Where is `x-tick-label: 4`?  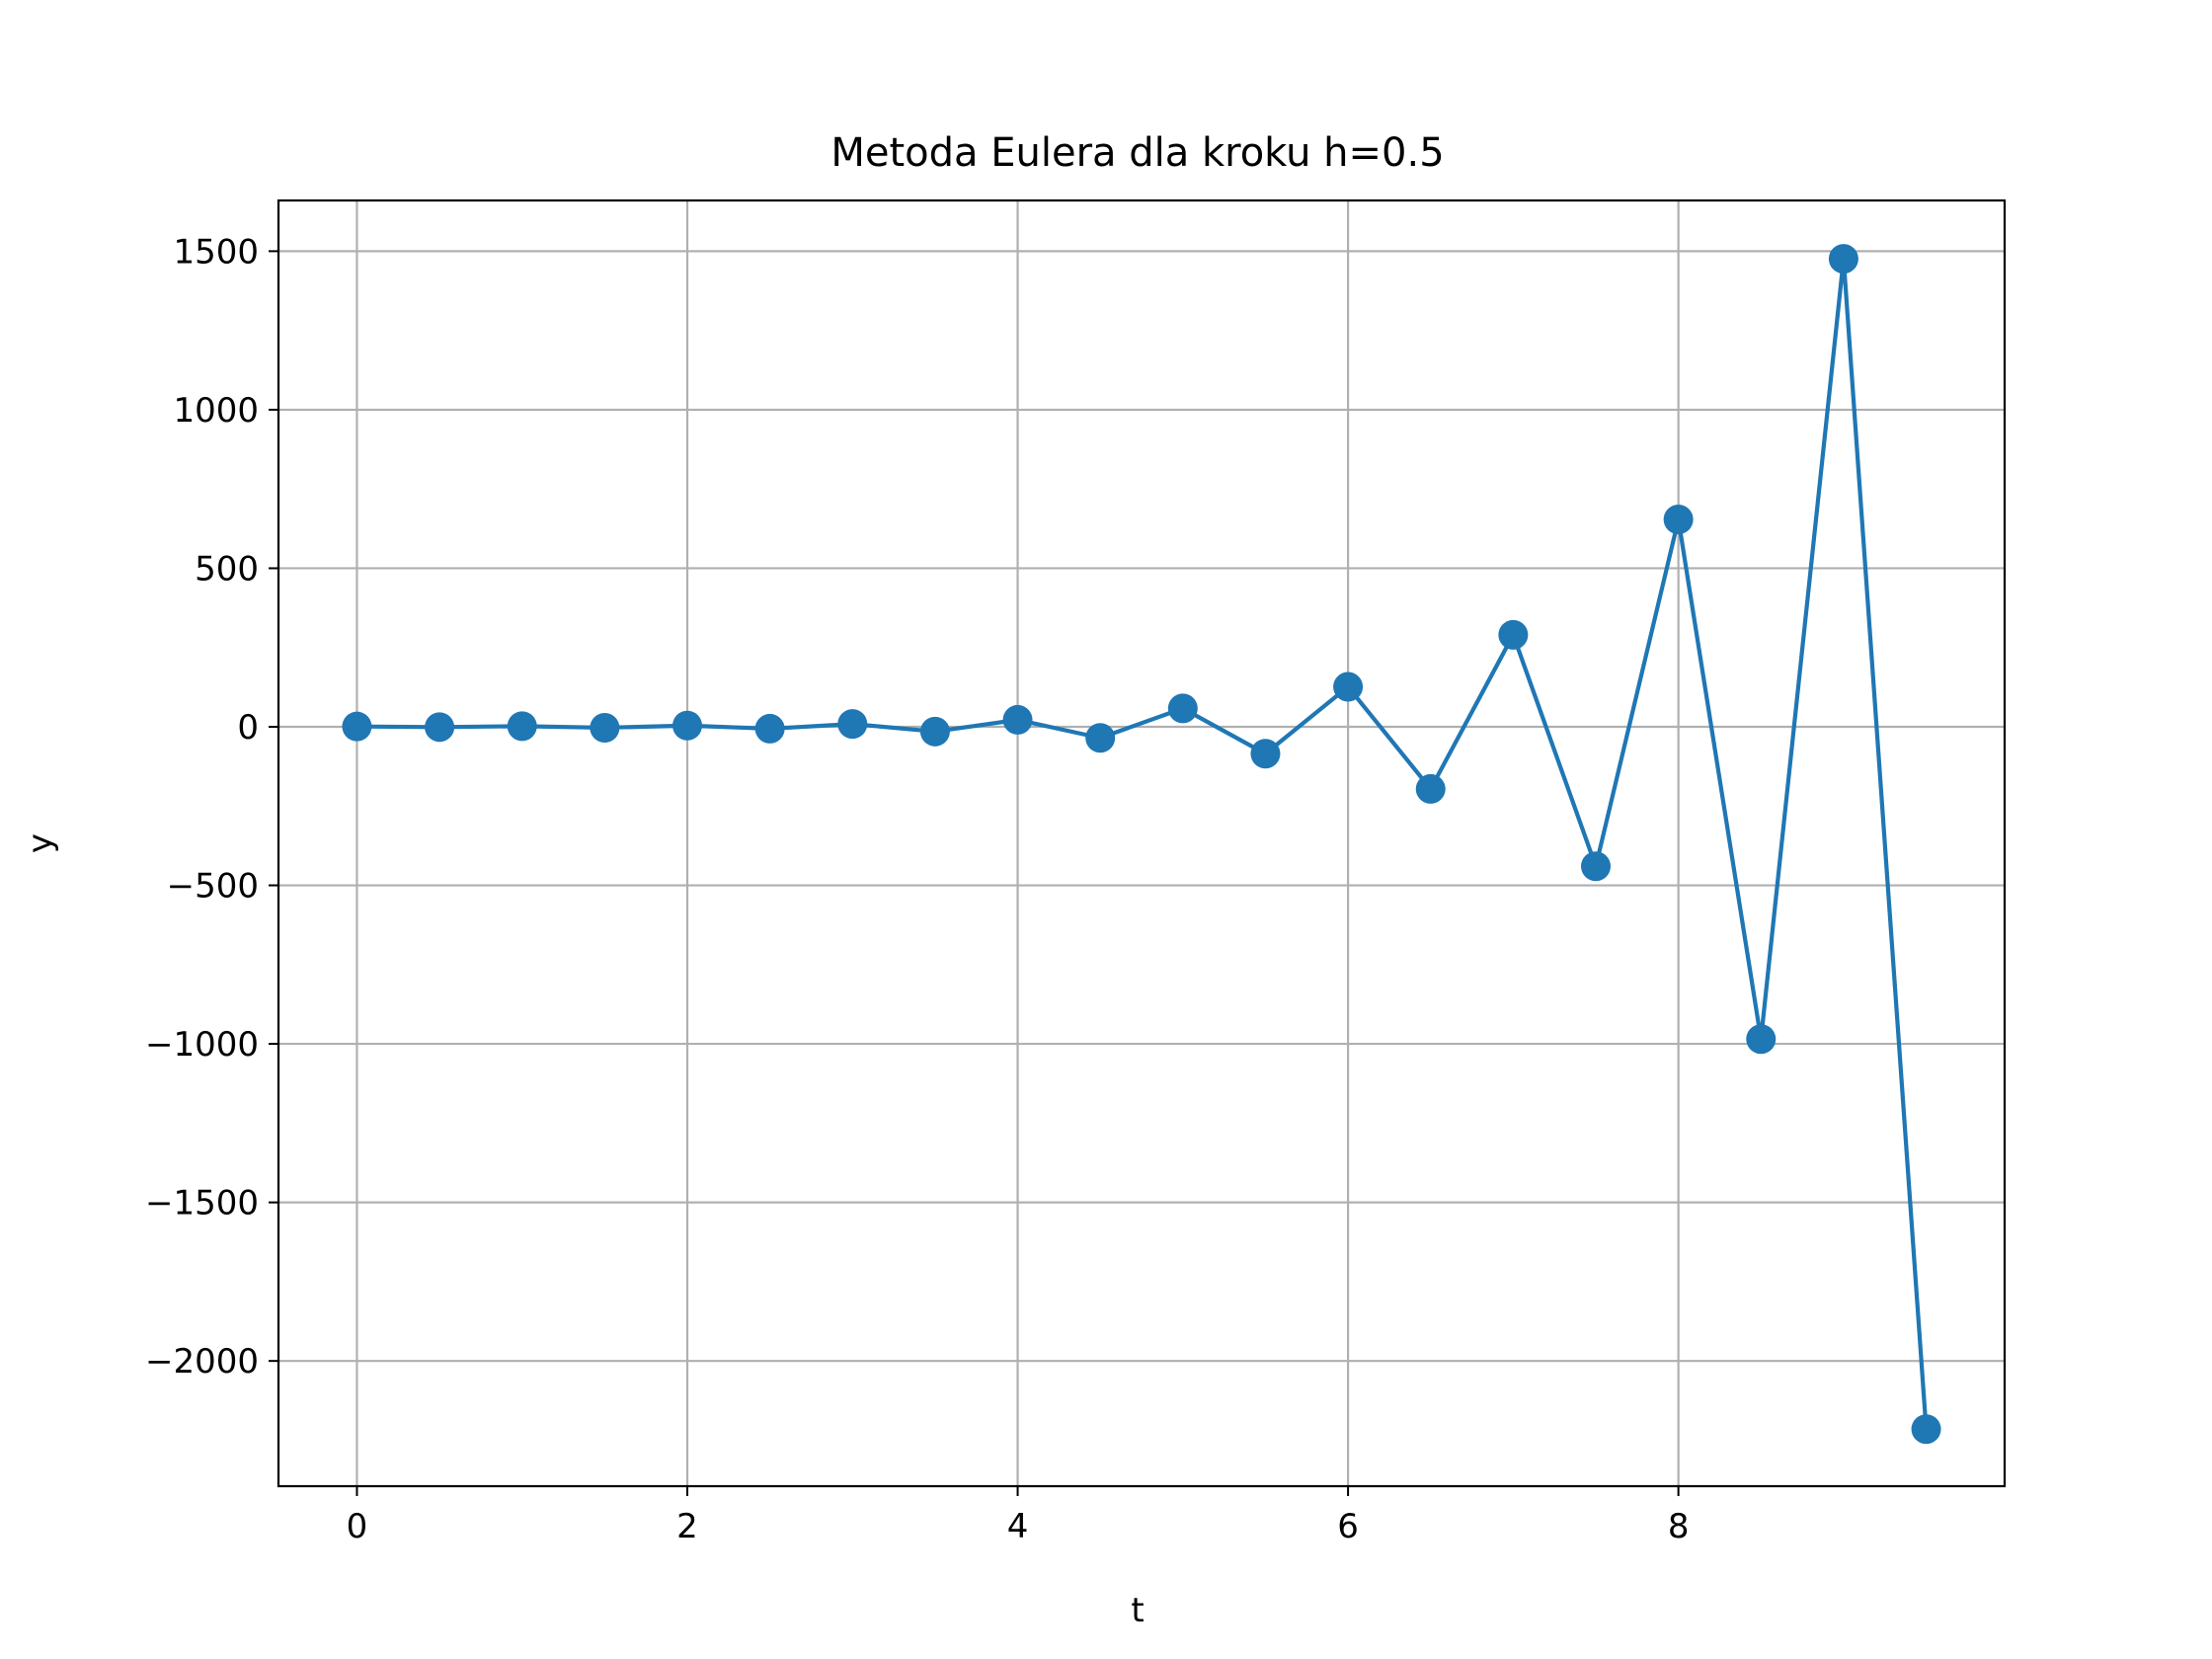 x-tick-label: 4 is located at coordinates (1018, 1527).